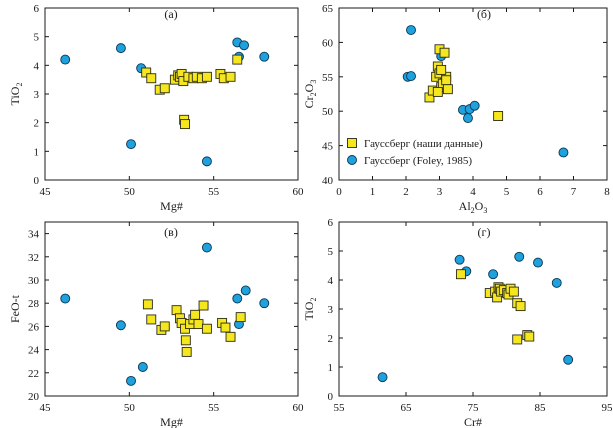  What do you see at coordinates (574, 192) in the screenshot?
I see `x-tick-label: 7` at bounding box center [574, 192].